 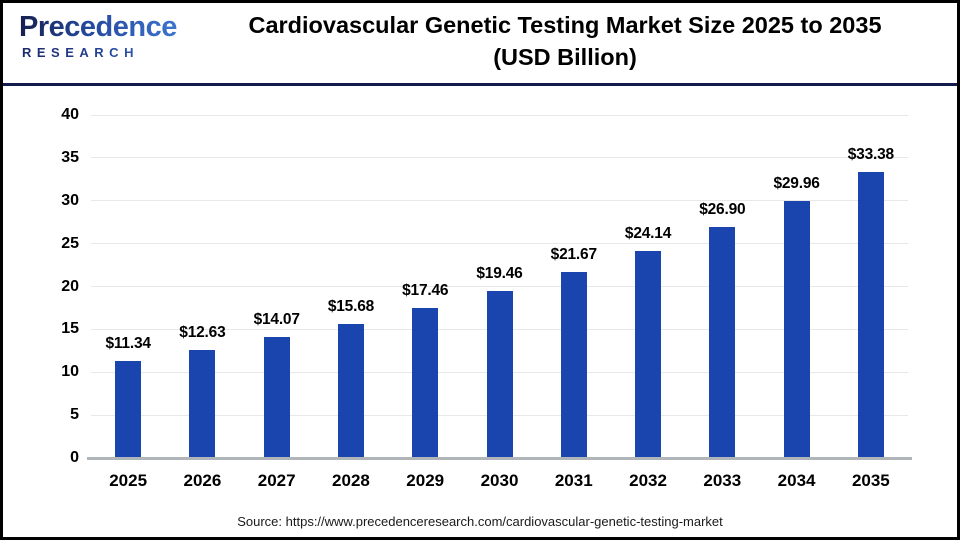 I want to click on y-axis-tick-label: 40, so click(x=70, y=114).